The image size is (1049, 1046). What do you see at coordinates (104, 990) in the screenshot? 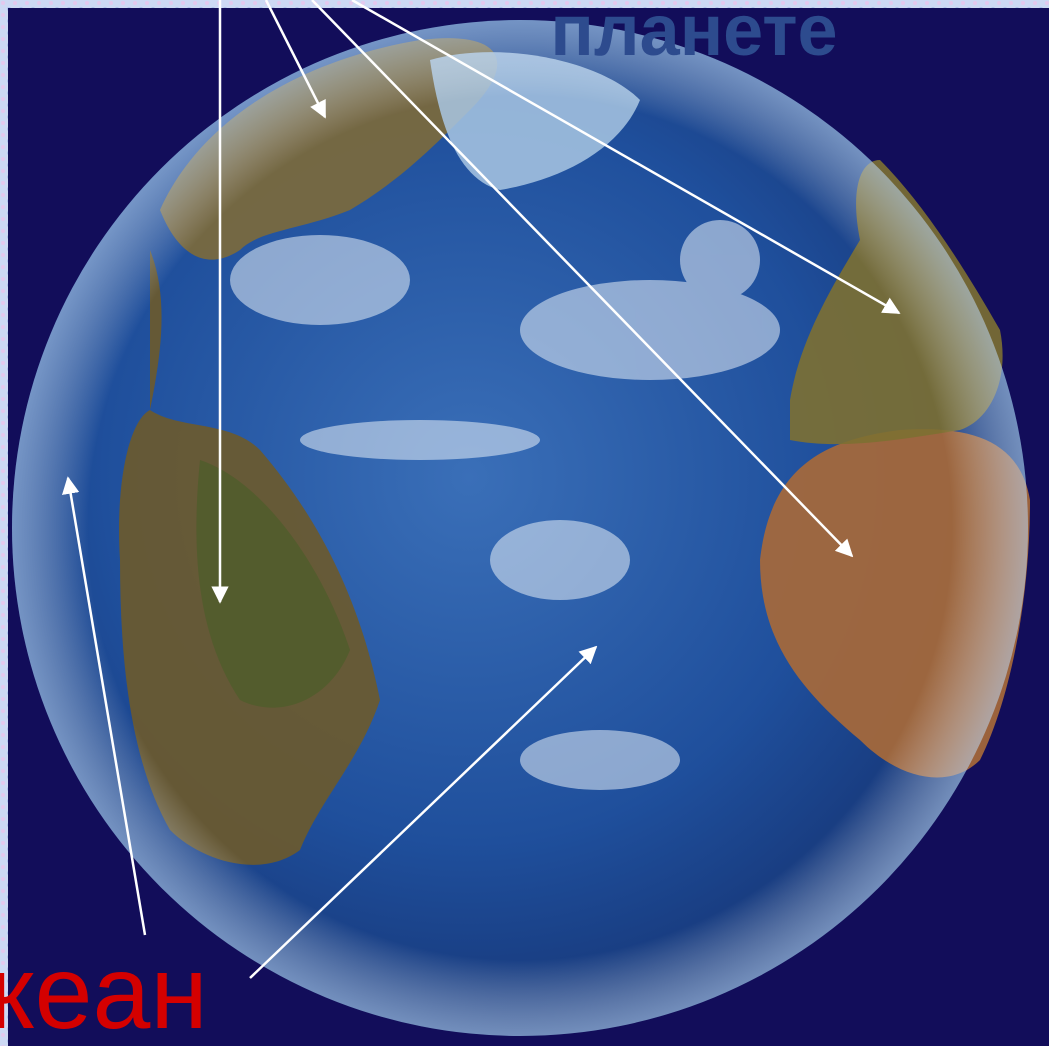
I see `bottom-label: кеан` at bounding box center [104, 990].